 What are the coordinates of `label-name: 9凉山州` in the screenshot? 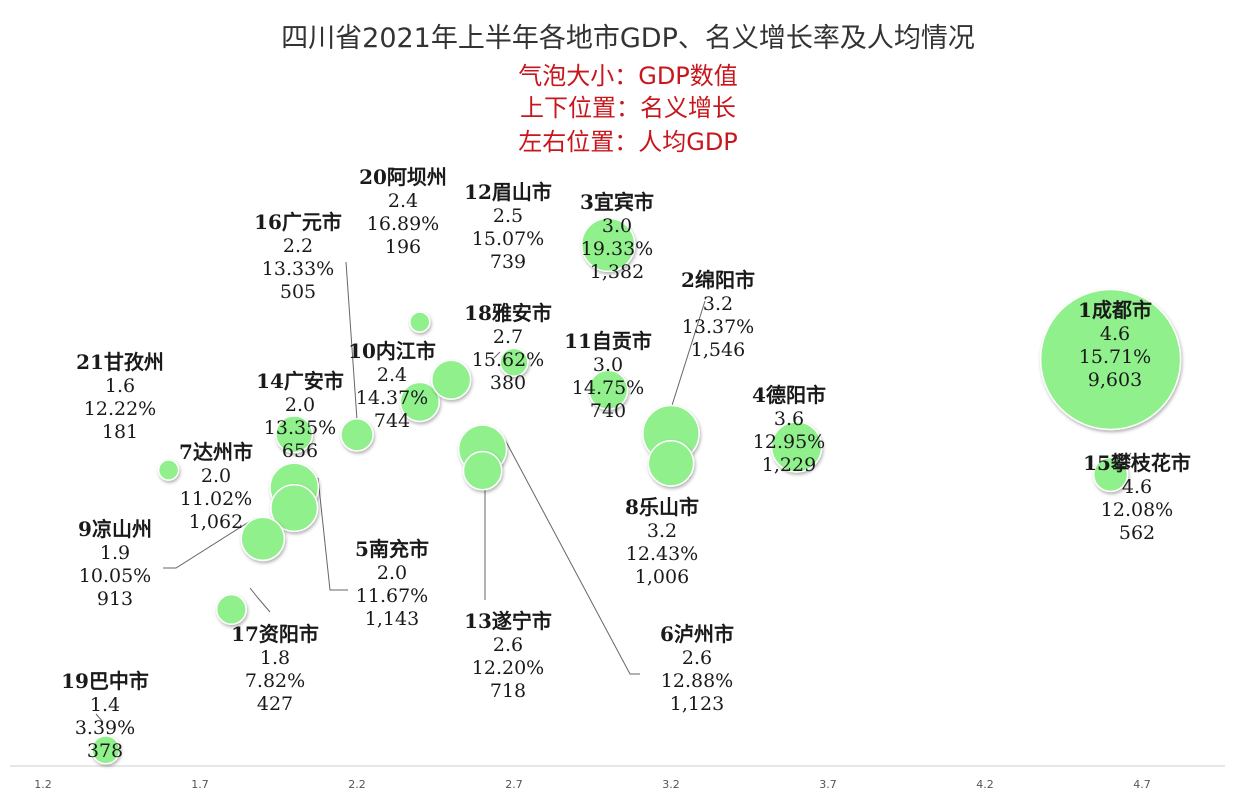 It's located at (115, 529).